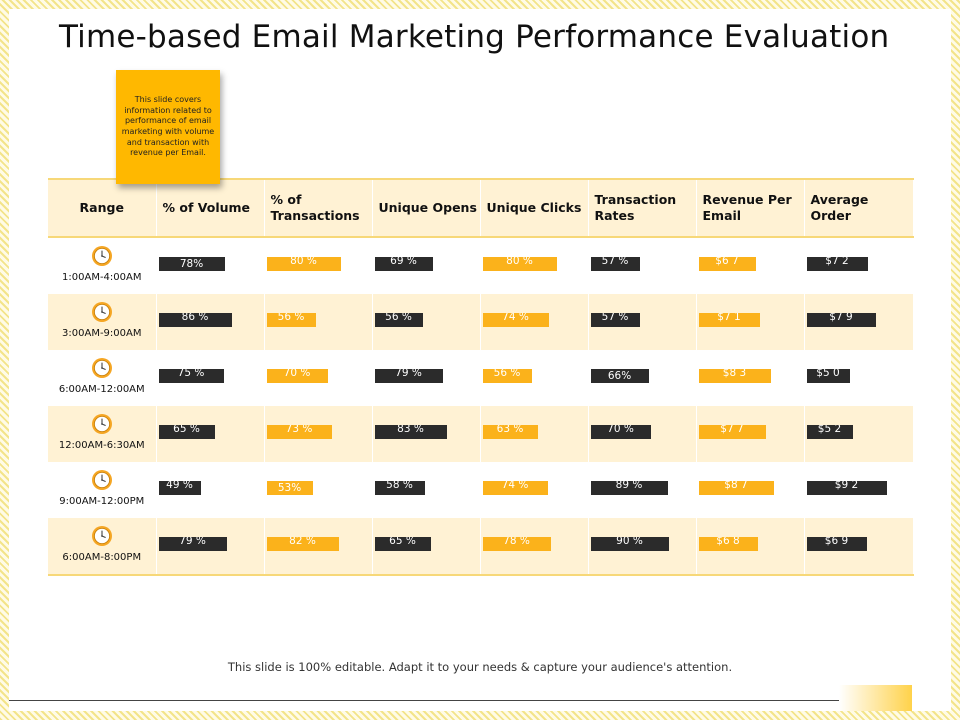  I want to click on metric-value: $6 7, so click(727, 262).